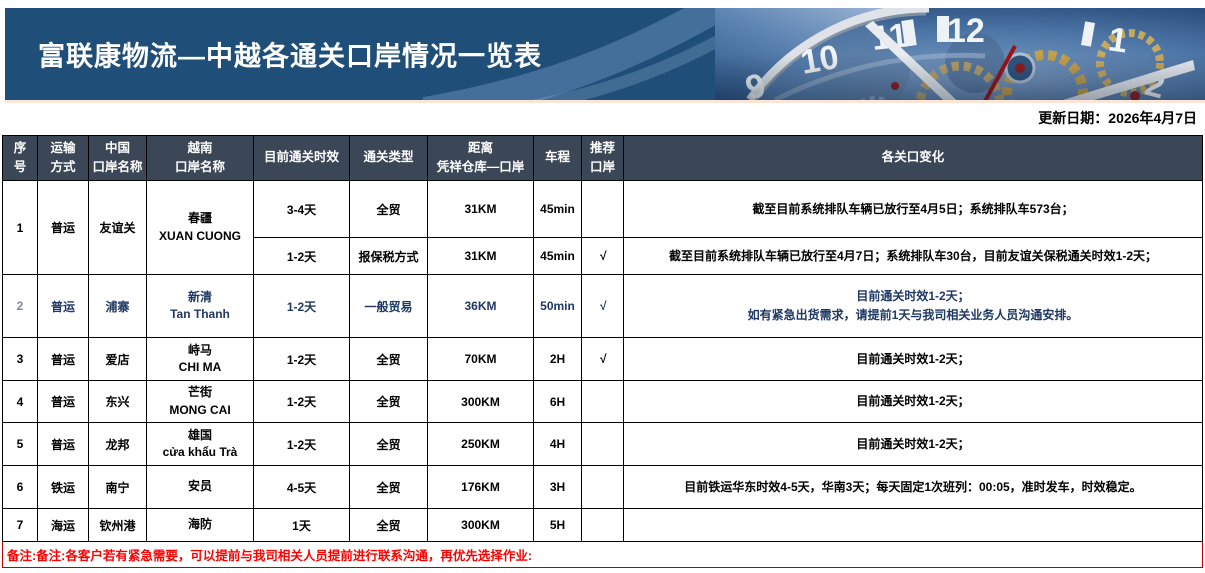 This screenshot has width=1205, height=573. What do you see at coordinates (20, 227) in the screenshot?
I see `cell-seq: 1` at bounding box center [20, 227].